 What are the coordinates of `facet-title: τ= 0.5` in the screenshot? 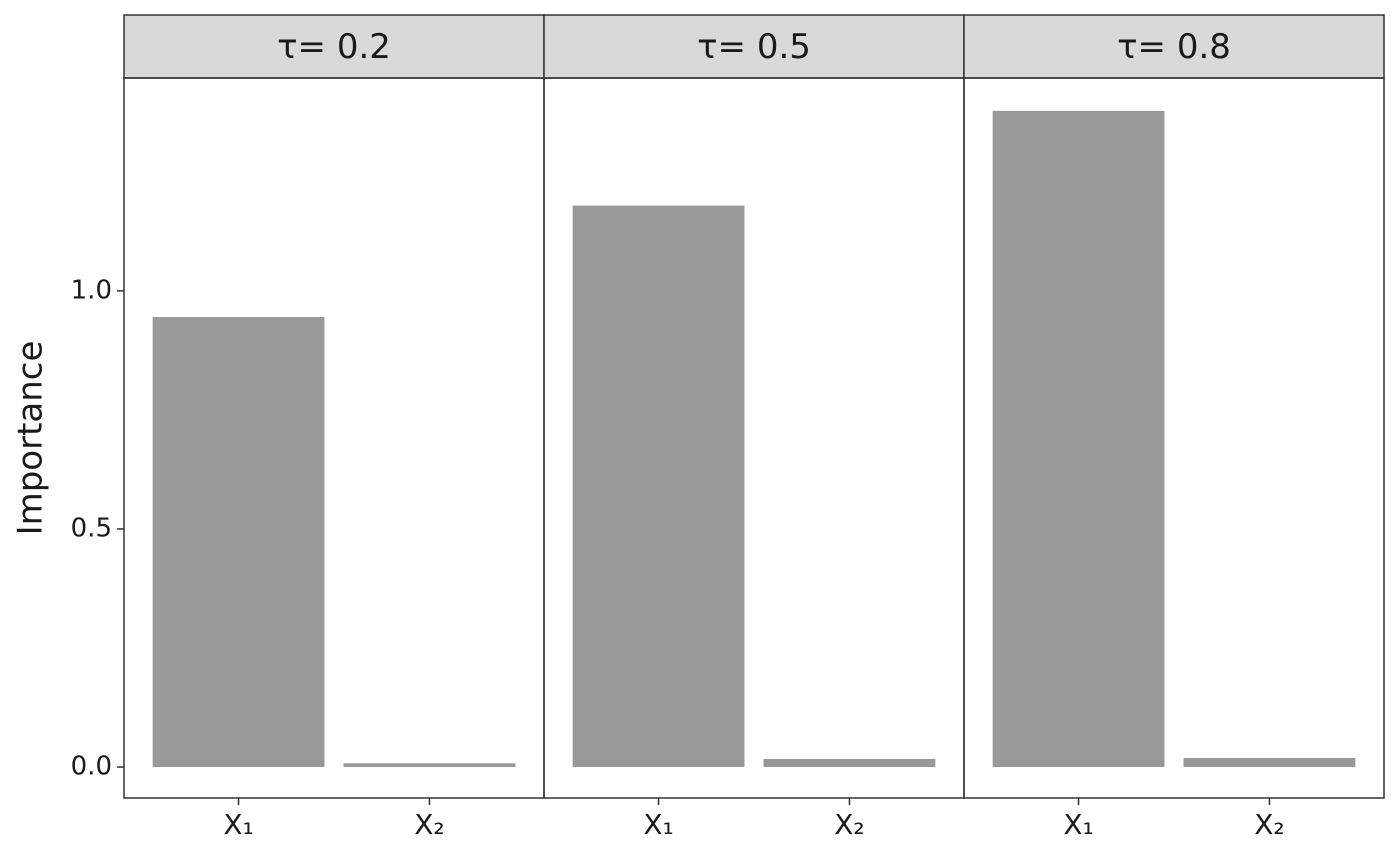 It's located at (754, 47).